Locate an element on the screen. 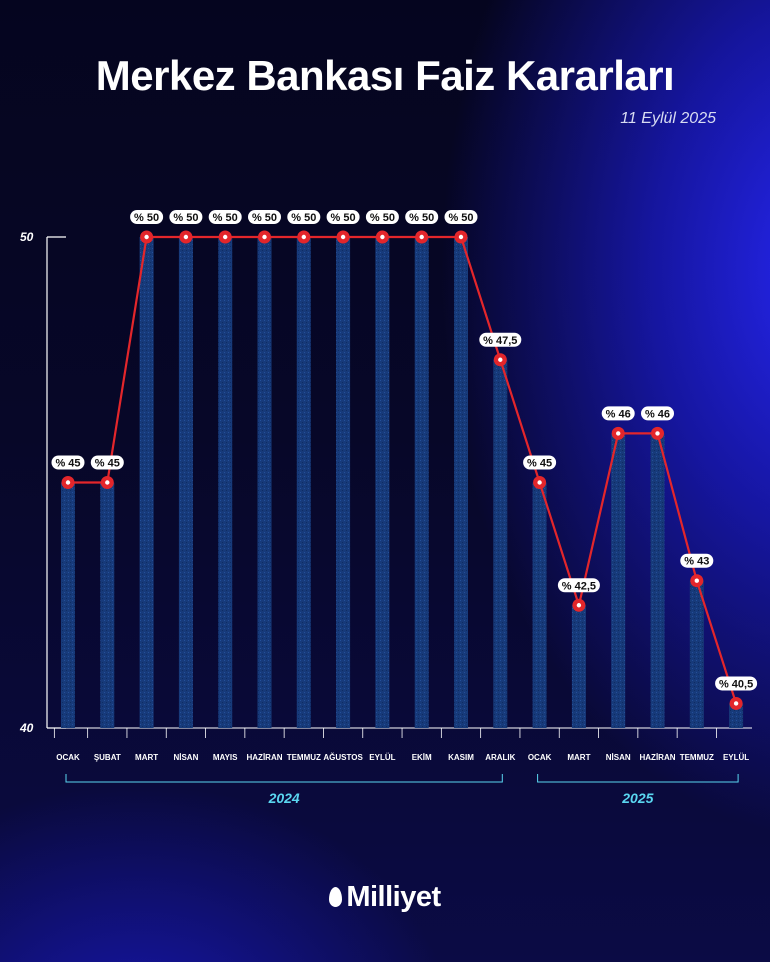  x-tick-label: AĞUSTOS is located at coordinates (343, 757).